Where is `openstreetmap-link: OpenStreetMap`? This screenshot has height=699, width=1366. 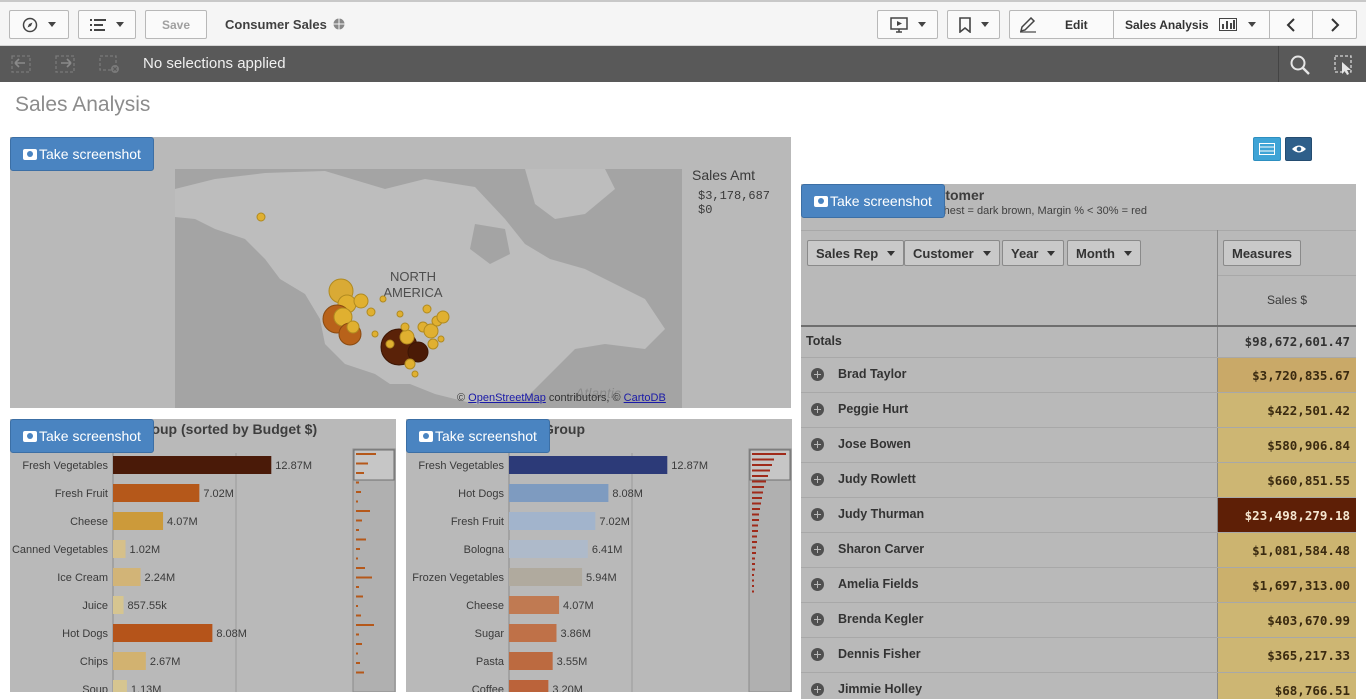 openstreetmap-link: OpenStreetMap is located at coordinates (507, 398).